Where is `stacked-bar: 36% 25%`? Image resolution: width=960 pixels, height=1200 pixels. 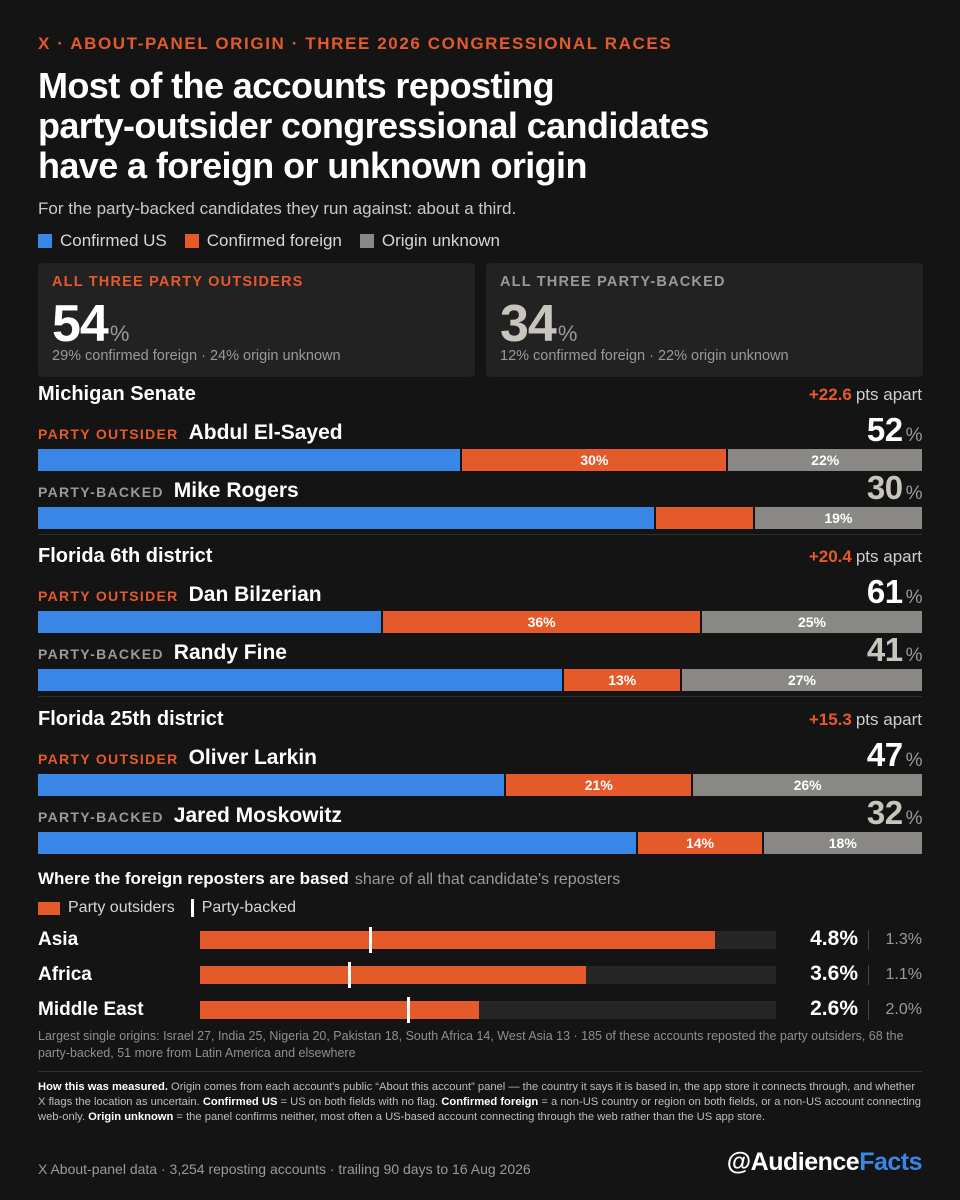
stacked-bar: 36% 25% is located at coordinates (480, 622).